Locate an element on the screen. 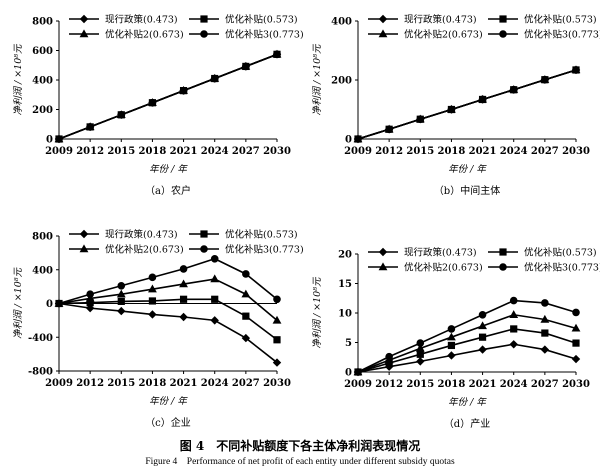 This screenshot has height=467, width=600. y-tick-label: 400 is located at coordinates (42, 81).